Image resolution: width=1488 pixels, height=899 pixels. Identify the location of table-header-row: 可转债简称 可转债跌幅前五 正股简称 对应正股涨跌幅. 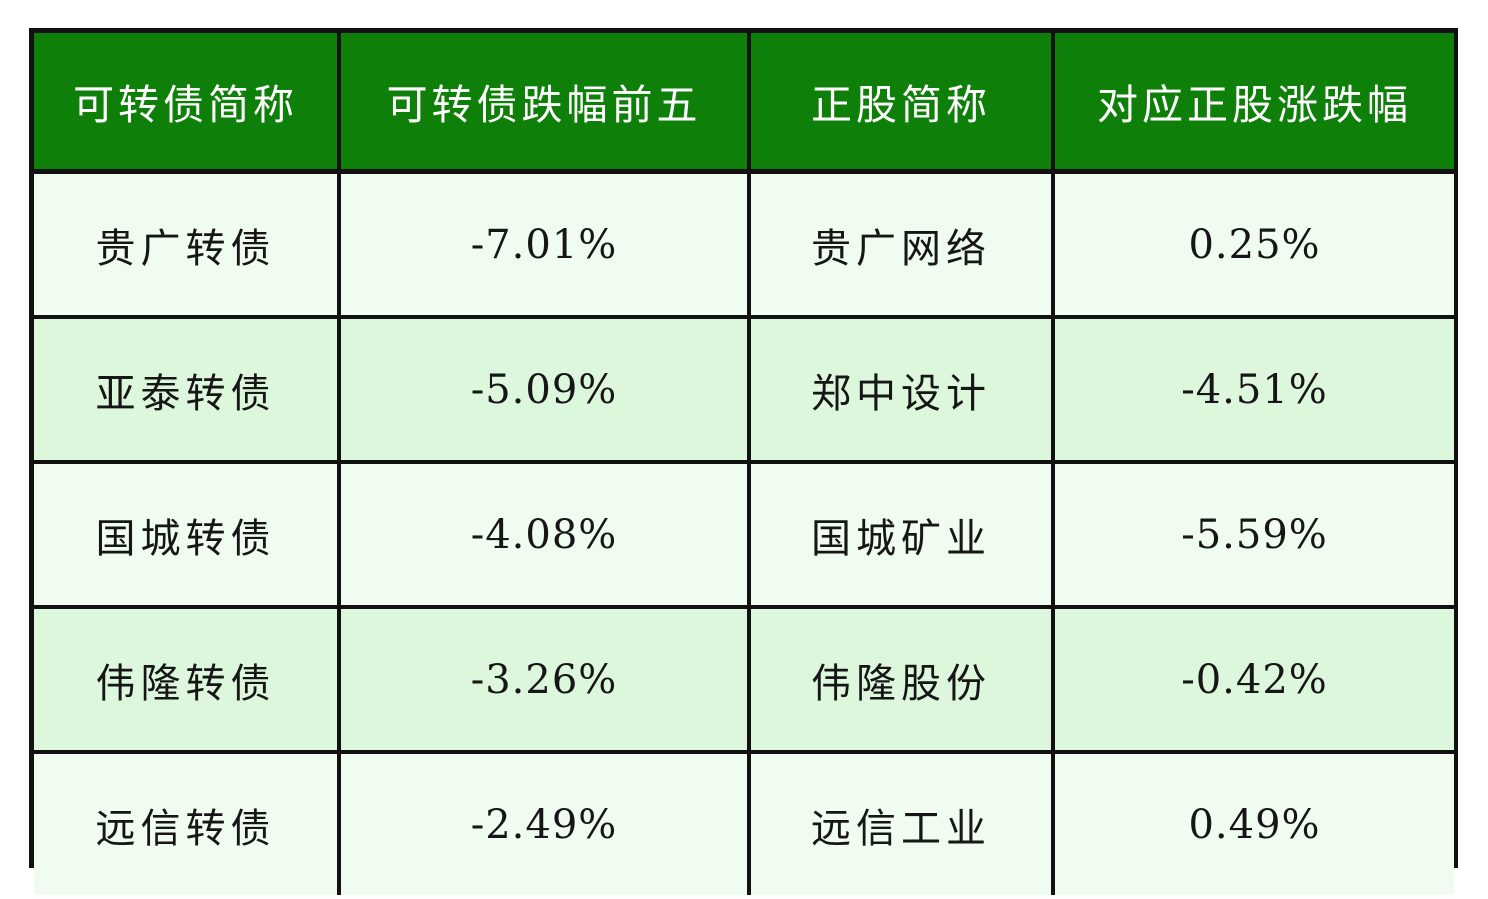
(744, 103).